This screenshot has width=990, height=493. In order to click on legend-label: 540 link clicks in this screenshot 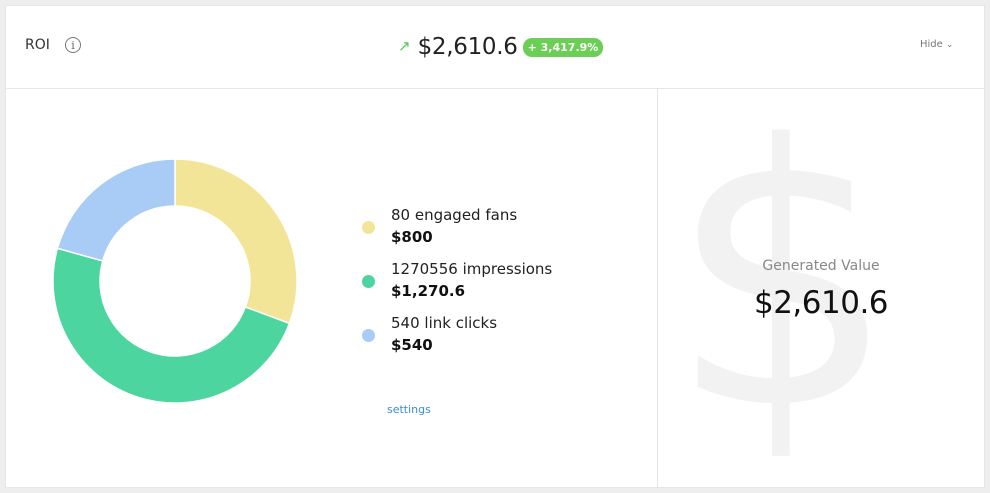, I will do `click(444, 323)`.